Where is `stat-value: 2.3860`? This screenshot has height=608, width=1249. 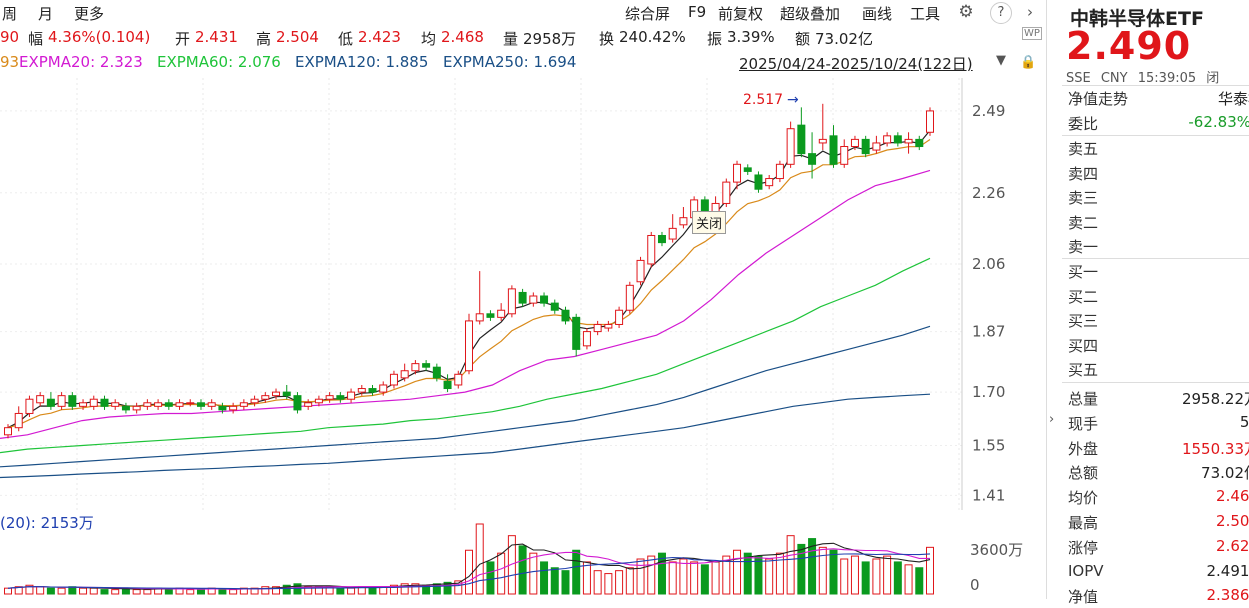
stat-value: 2.3860 is located at coordinates (1228, 595).